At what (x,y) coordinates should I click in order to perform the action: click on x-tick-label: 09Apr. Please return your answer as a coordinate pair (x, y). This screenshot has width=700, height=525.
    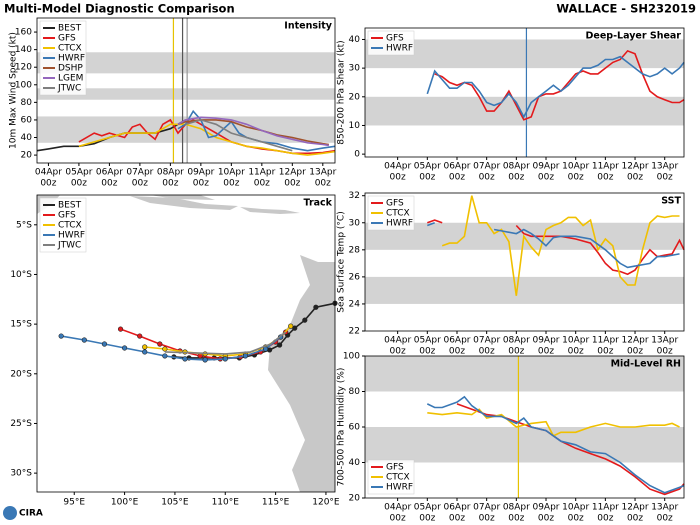
    Looking at the image, I should click on (200, 173).